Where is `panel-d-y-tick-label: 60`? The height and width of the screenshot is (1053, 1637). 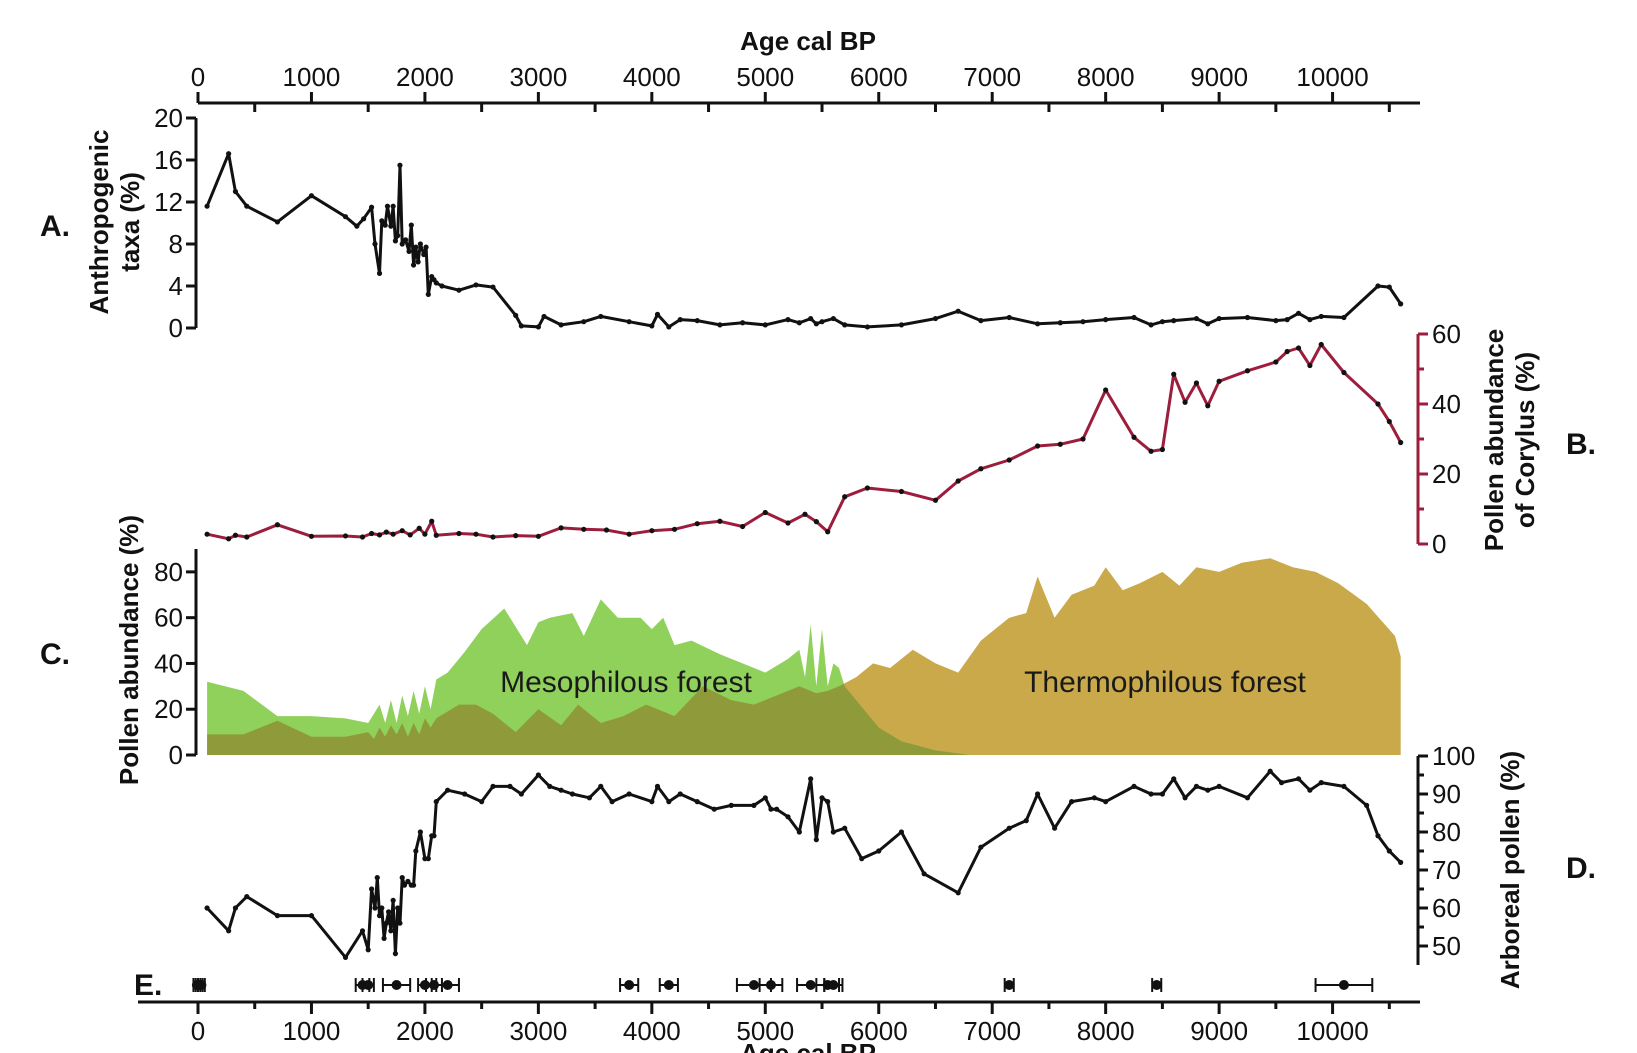
panel-d-y-tick-label: 60 is located at coordinates (1446, 908).